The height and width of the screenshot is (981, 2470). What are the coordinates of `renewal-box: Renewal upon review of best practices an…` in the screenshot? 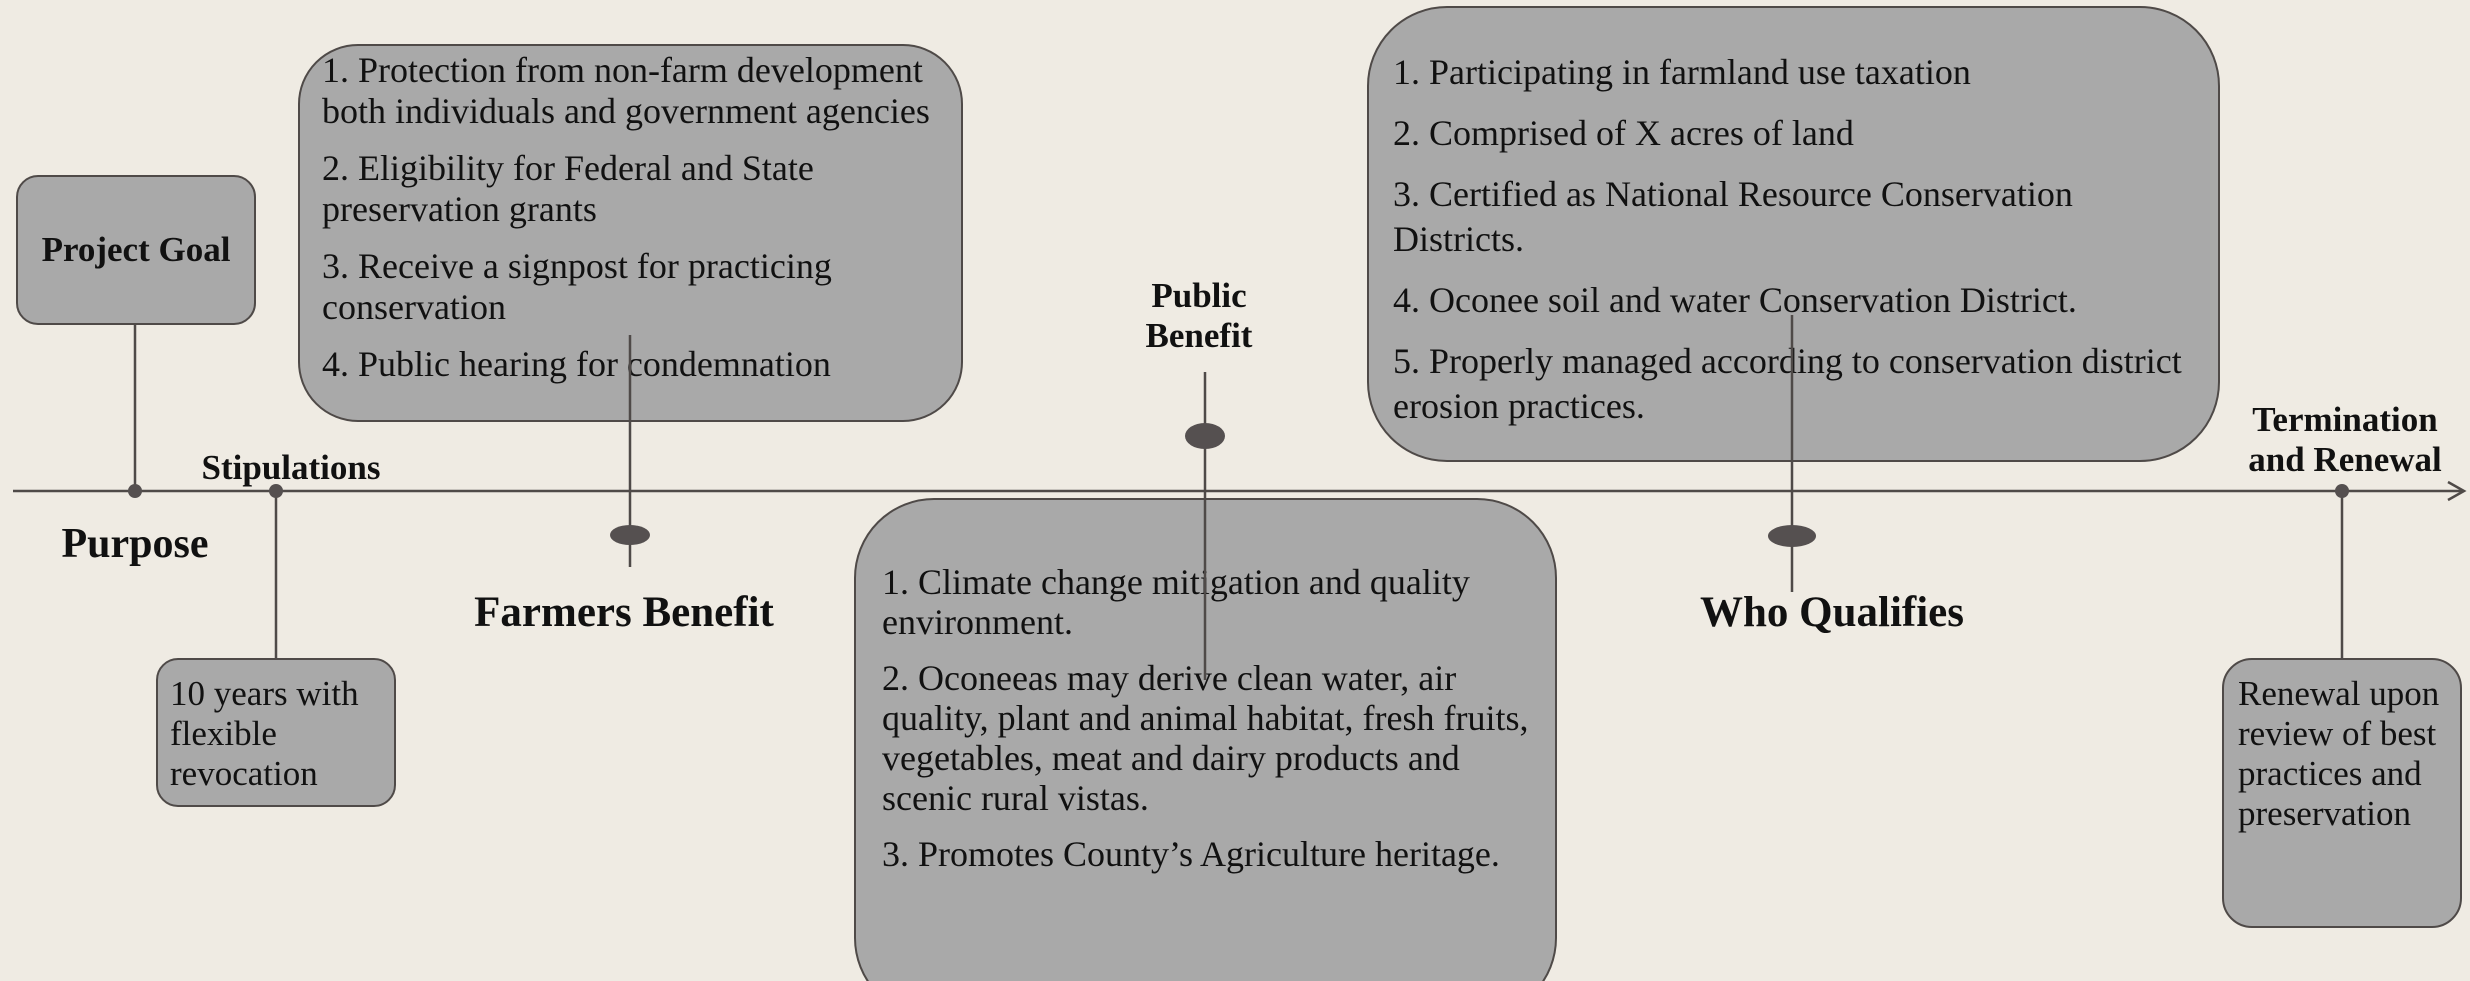 It's located at (2342, 793).